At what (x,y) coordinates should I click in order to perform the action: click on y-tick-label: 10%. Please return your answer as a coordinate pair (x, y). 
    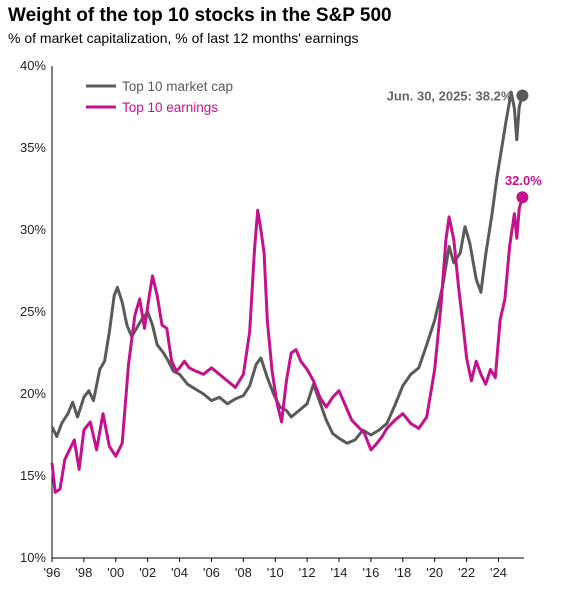
    Looking at the image, I should click on (33, 557).